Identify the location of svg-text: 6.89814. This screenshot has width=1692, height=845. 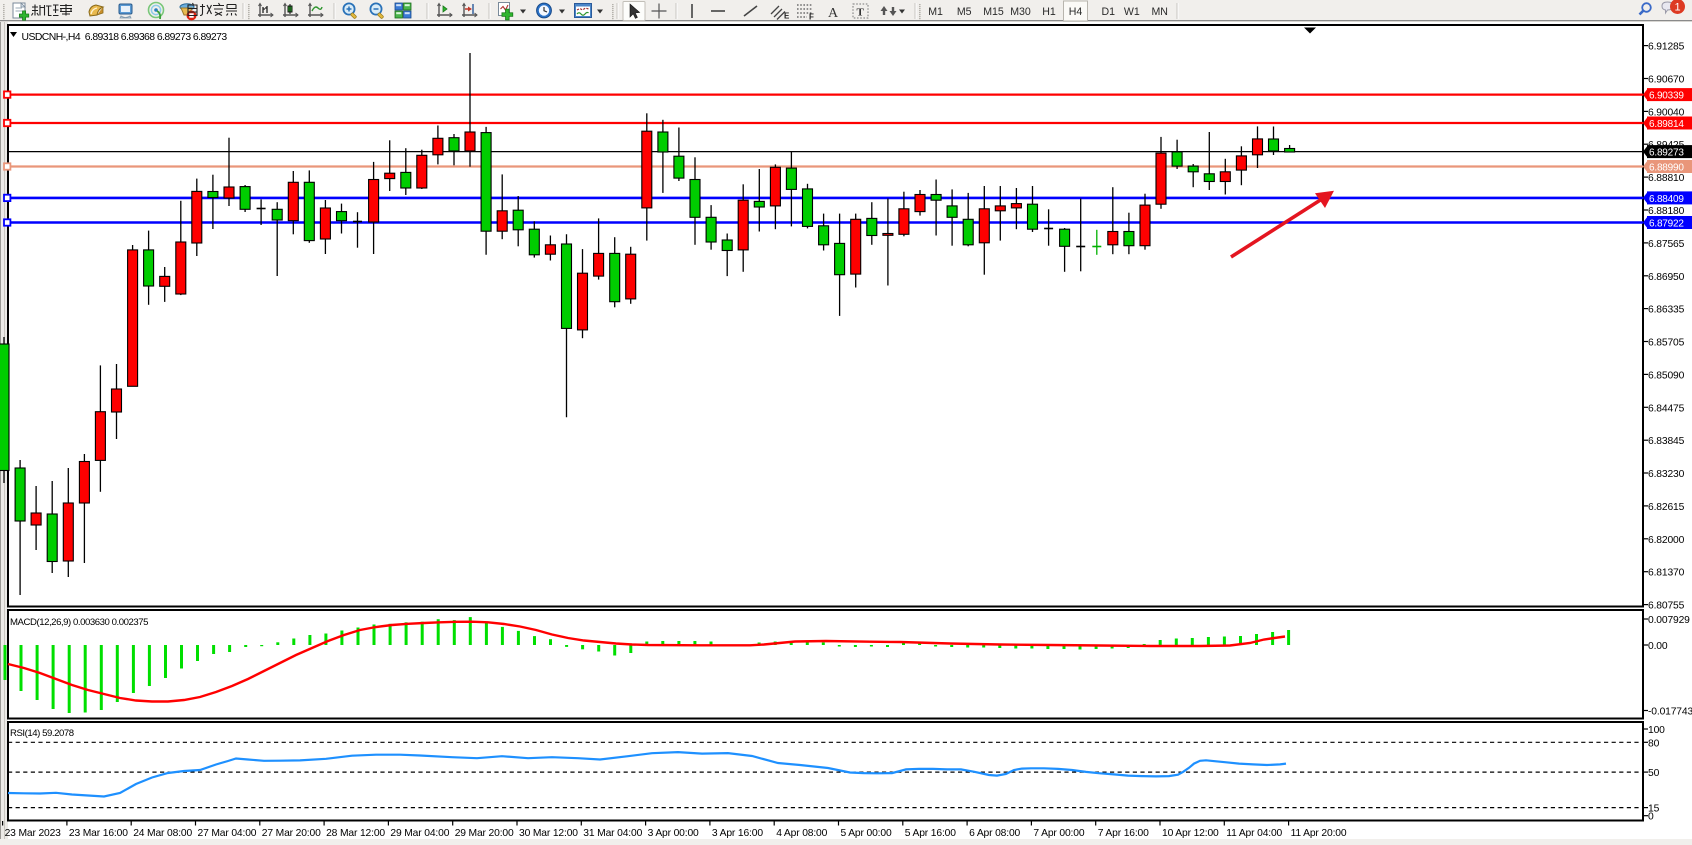
(1666, 124).